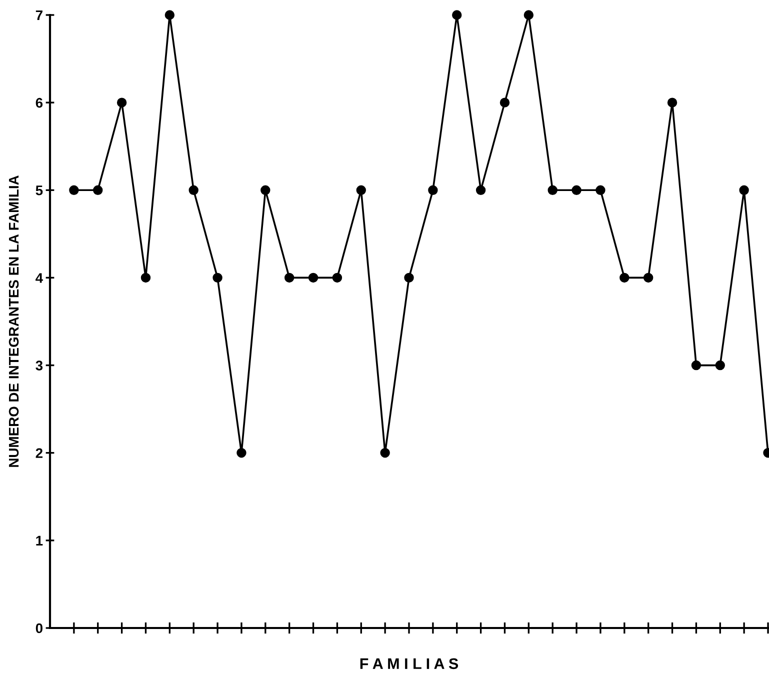  Describe the element at coordinates (39, 191) in the screenshot. I see `y-tick-label: 5` at that location.